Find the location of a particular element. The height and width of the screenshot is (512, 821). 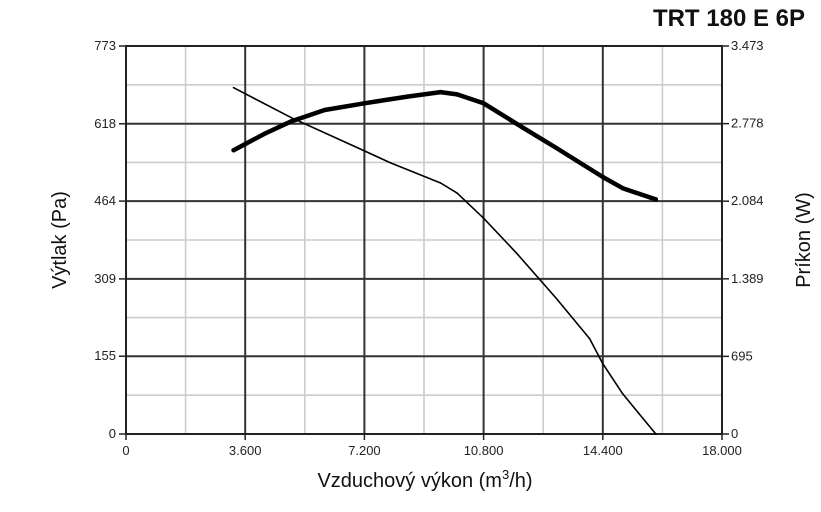

y-left-tick-label: 0 is located at coordinates (112, 433).